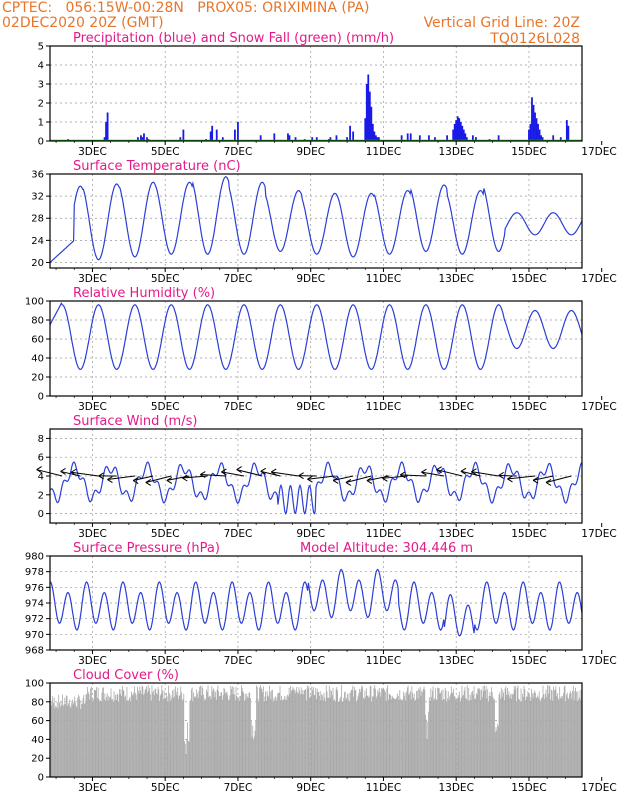 The height and width of the screenshot is (800, 618). I want to click on rh-ytick: 0, so click(41, 397).